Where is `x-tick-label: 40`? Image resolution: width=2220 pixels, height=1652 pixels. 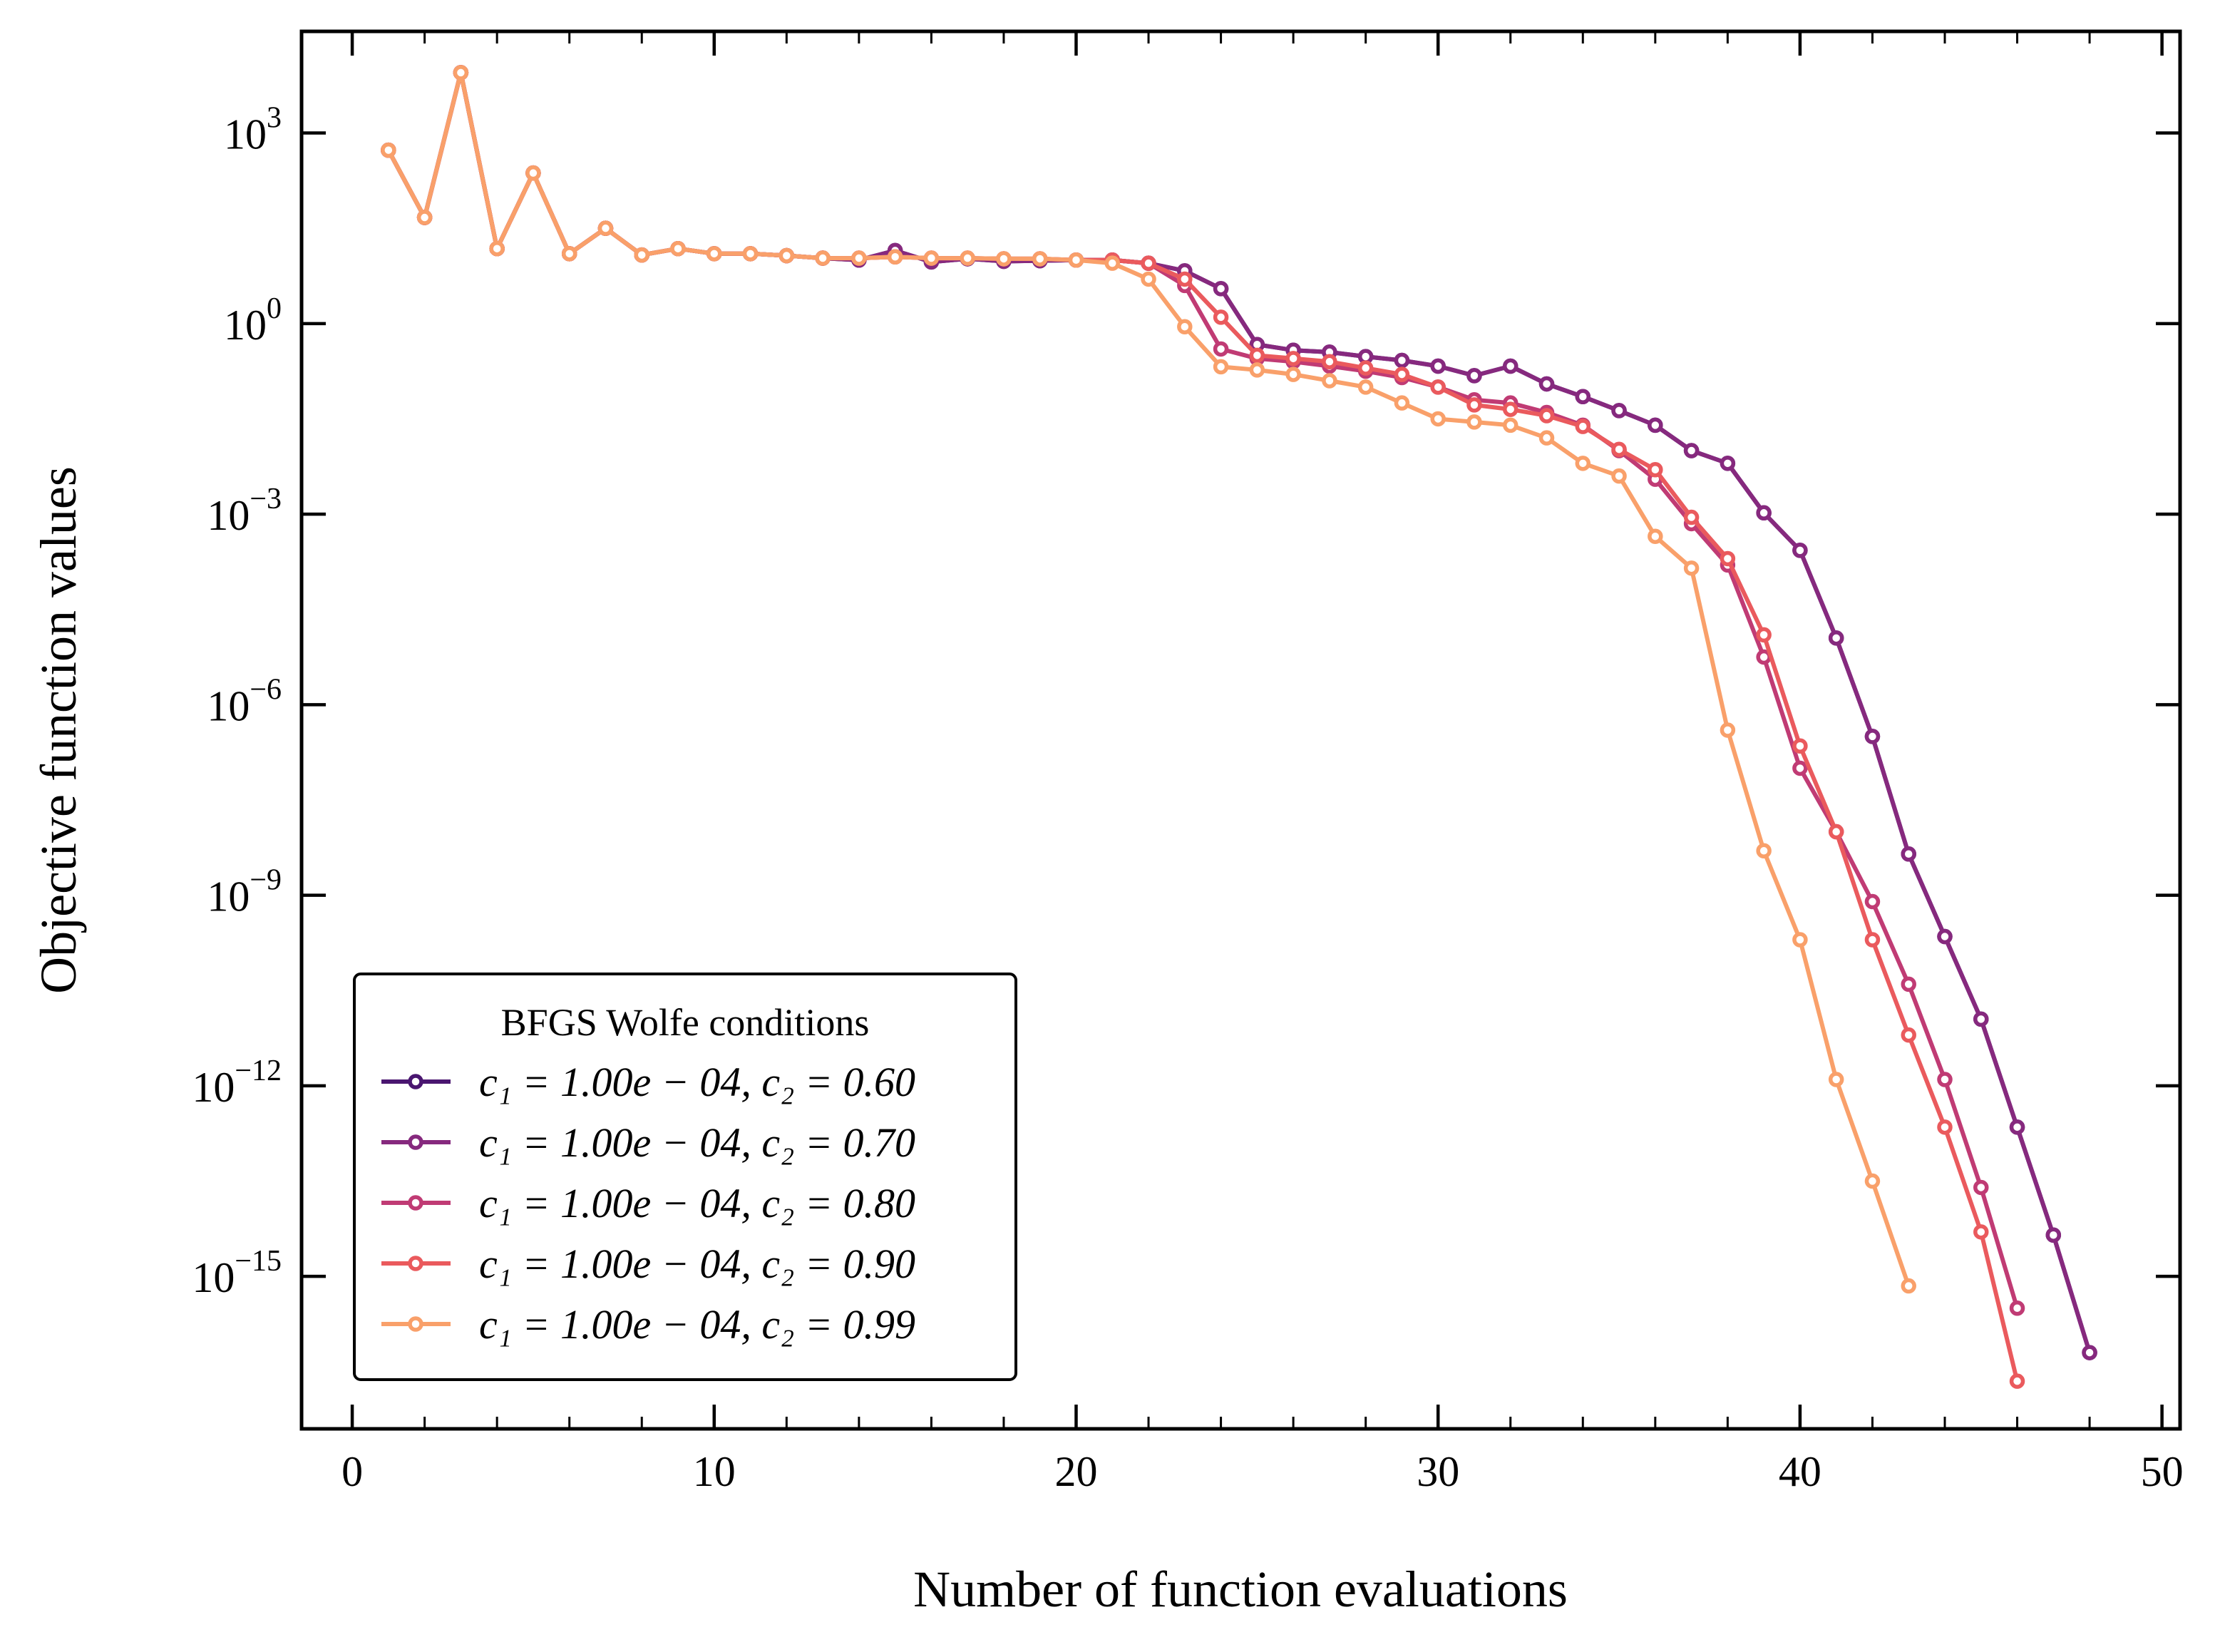 x-tick-label: 40 is located at coordinates (1800, 1471).